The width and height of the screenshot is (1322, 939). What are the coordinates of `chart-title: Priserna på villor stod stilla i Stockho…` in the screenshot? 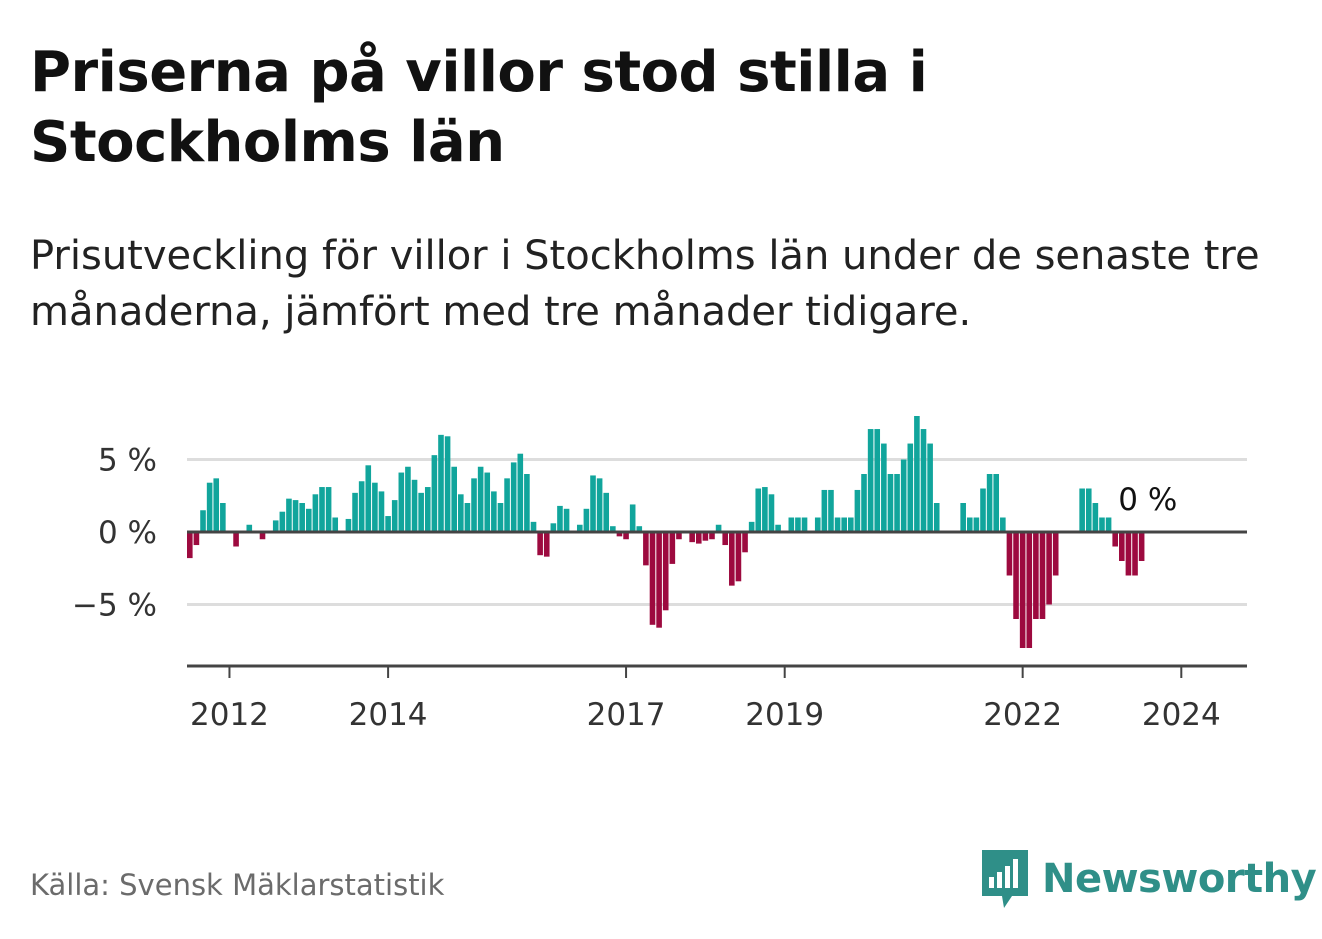 It's located at (479, 107).